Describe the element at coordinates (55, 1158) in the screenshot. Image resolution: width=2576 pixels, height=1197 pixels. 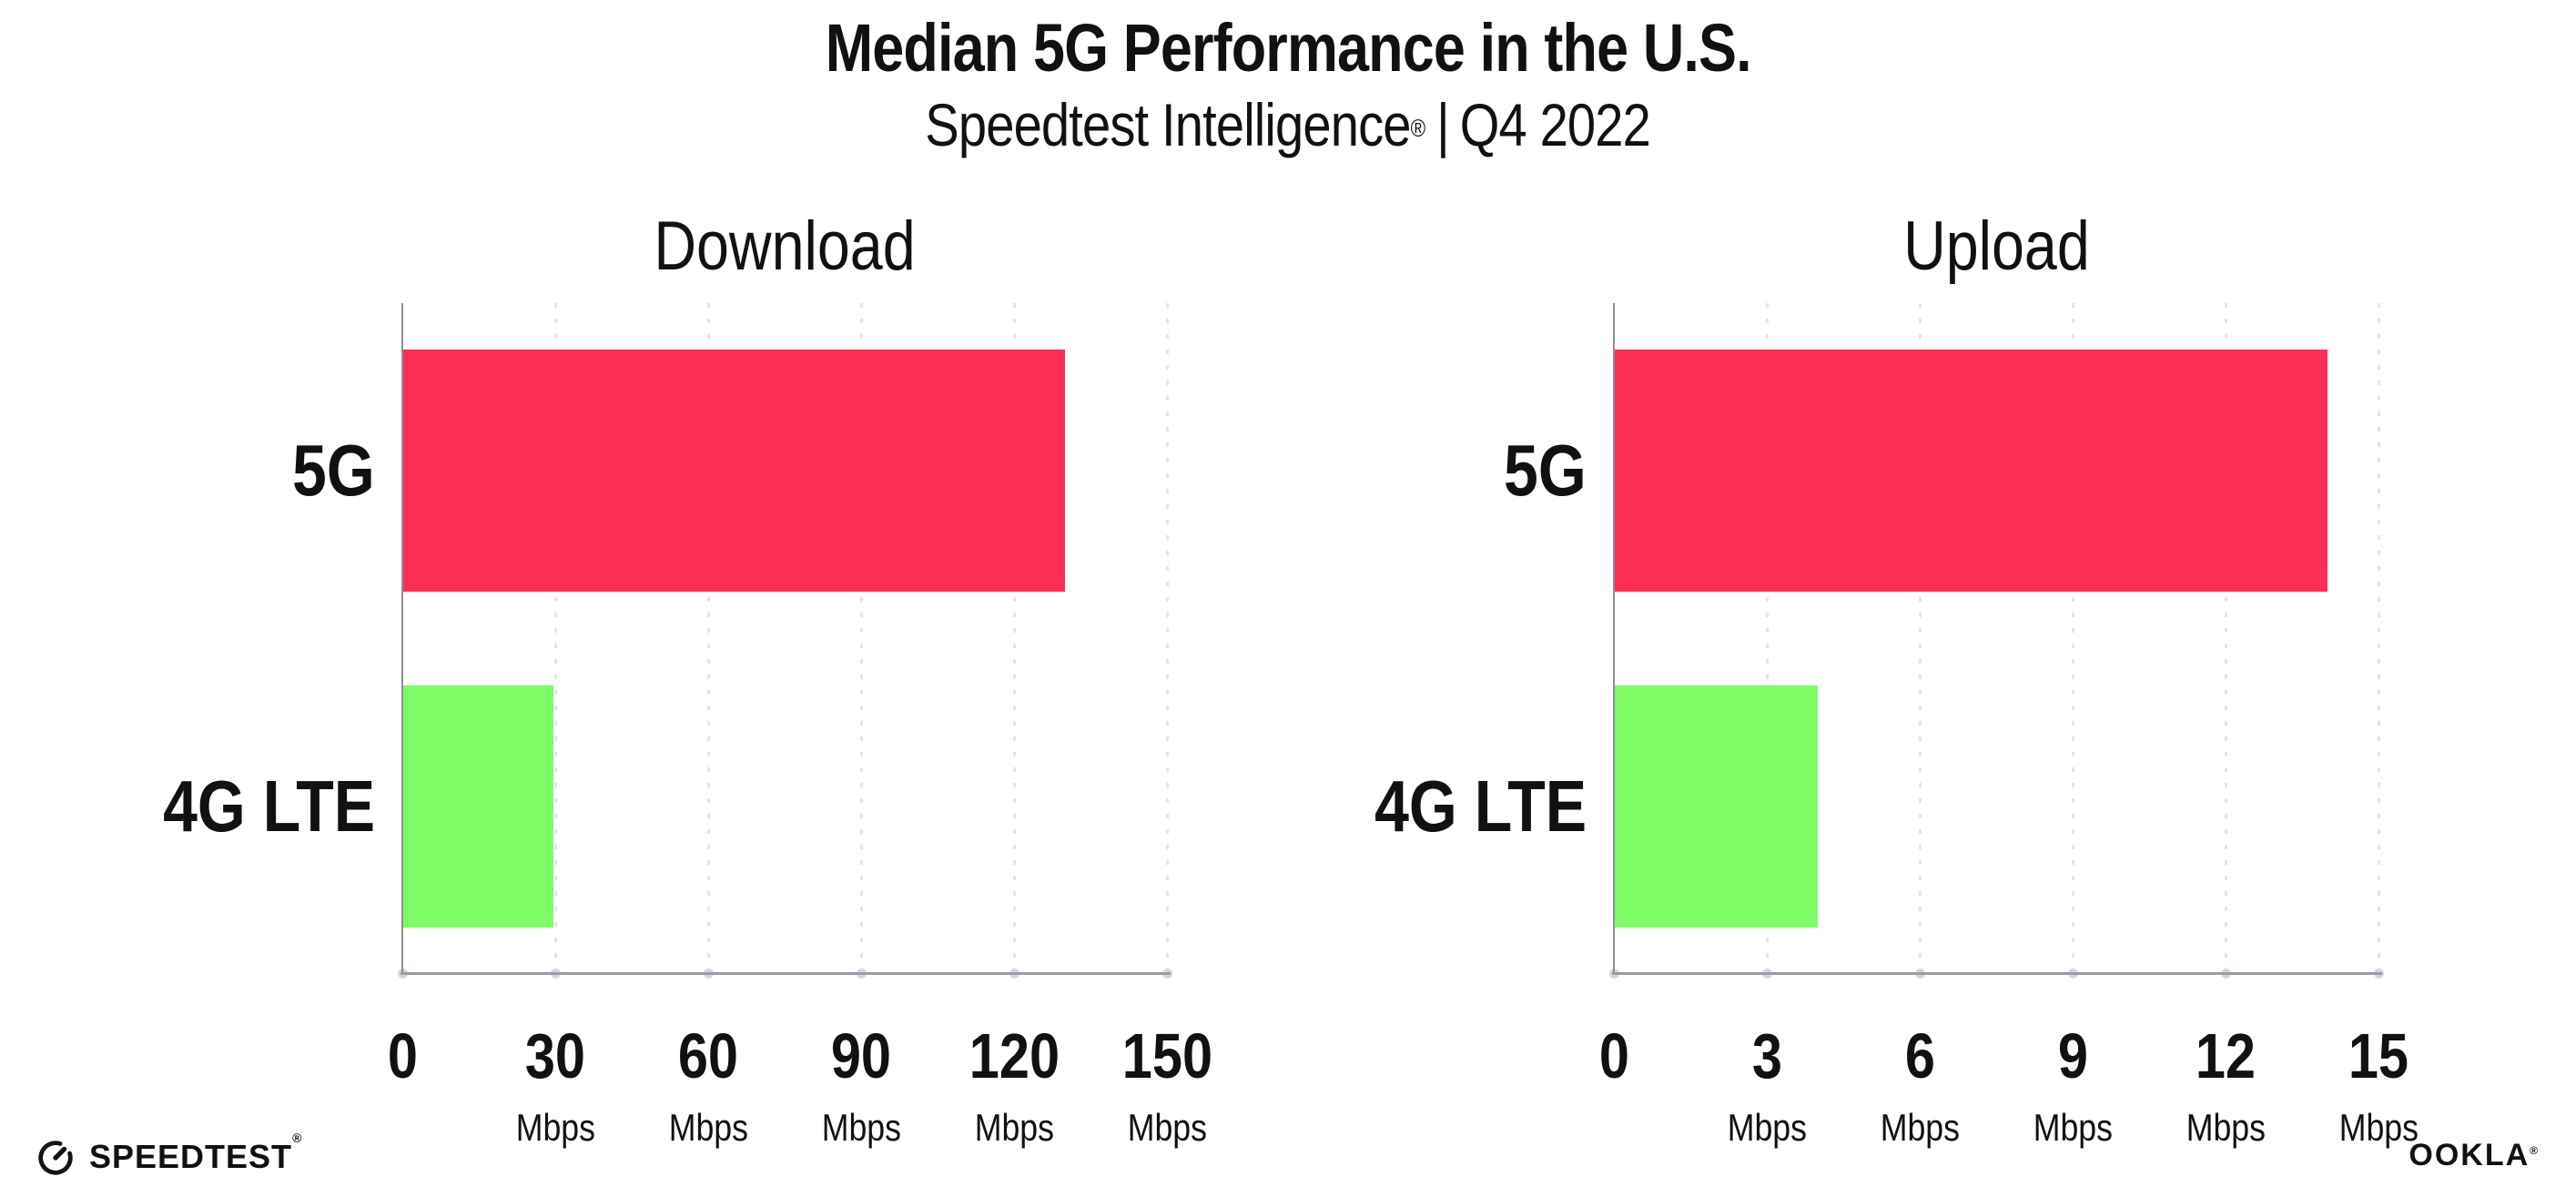
I see `speedtest-gauge-icon` at that location.